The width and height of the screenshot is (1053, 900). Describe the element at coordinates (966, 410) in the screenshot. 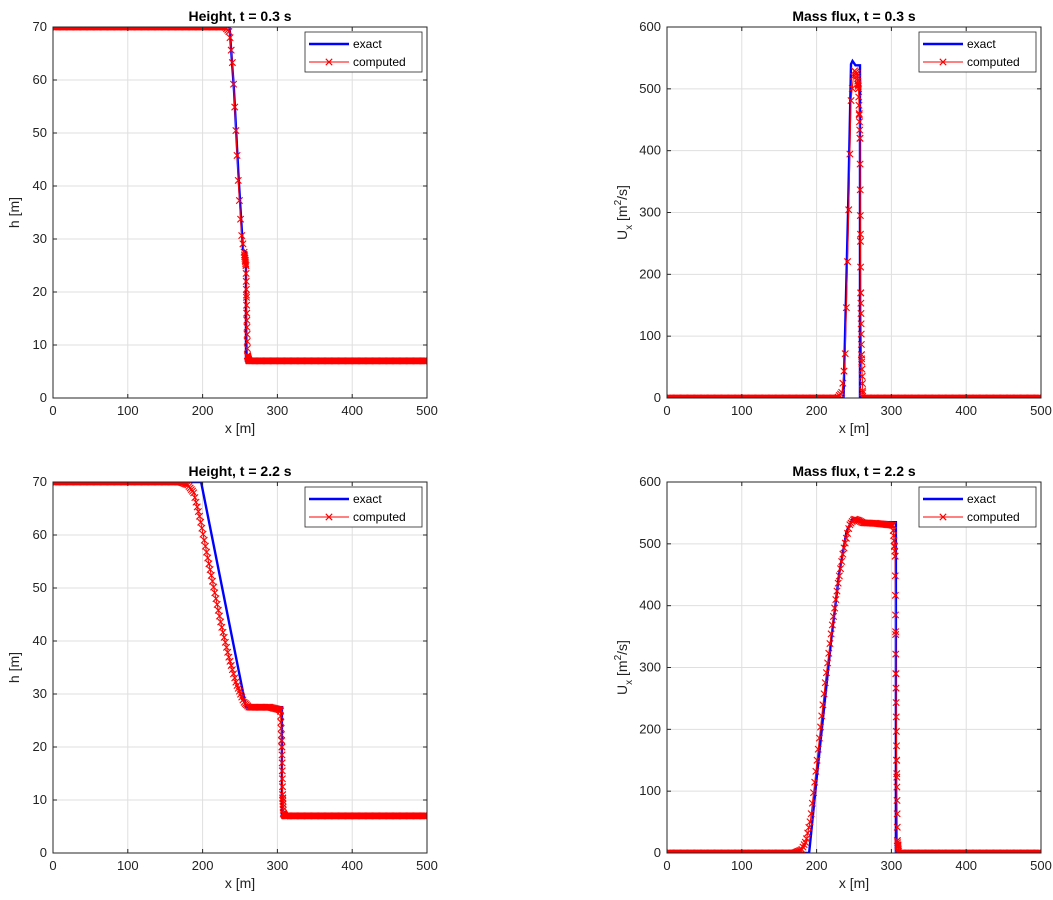

I see `x-tick-label: 400` at that location.